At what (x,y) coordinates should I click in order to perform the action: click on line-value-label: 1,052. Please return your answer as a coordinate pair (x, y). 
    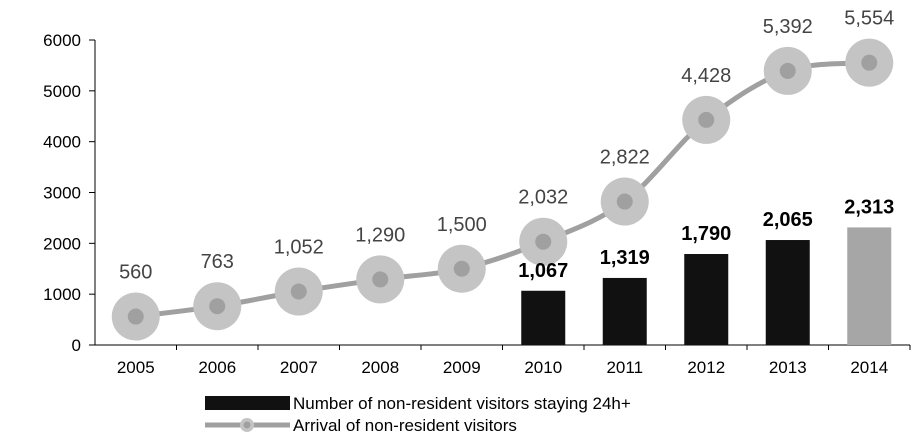
    Looking at the image, I should click on (299, 248).